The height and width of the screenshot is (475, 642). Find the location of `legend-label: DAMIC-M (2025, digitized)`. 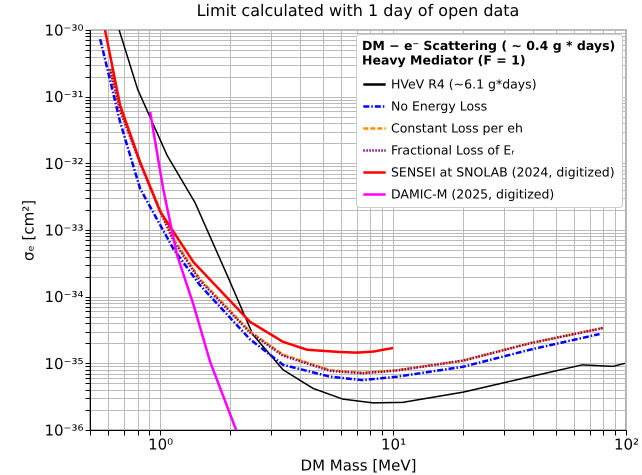

legend-label: DAMIC-M (2025, digitized) is located at coordinates (472, 194).